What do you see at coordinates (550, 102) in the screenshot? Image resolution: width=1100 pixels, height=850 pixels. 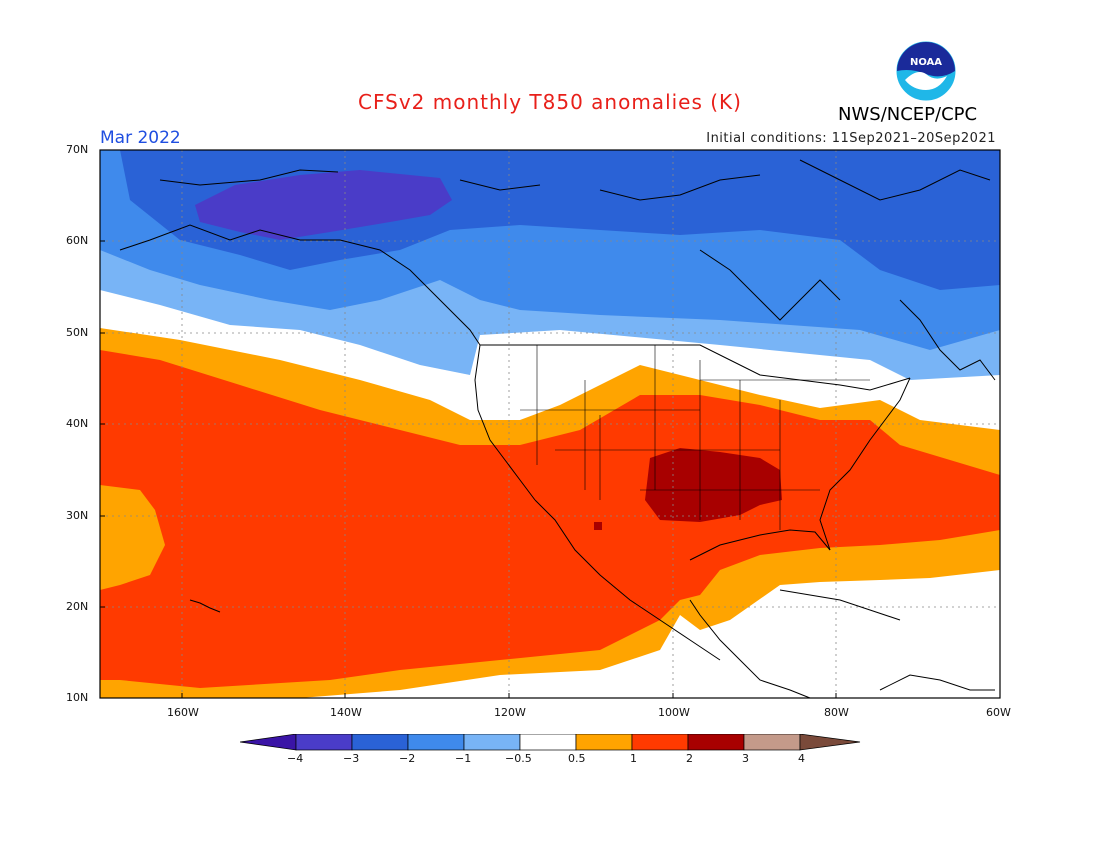 I see `chart-title: CFSv2 monthly T850 anomalies (K)` at bounding box center [550, 102].